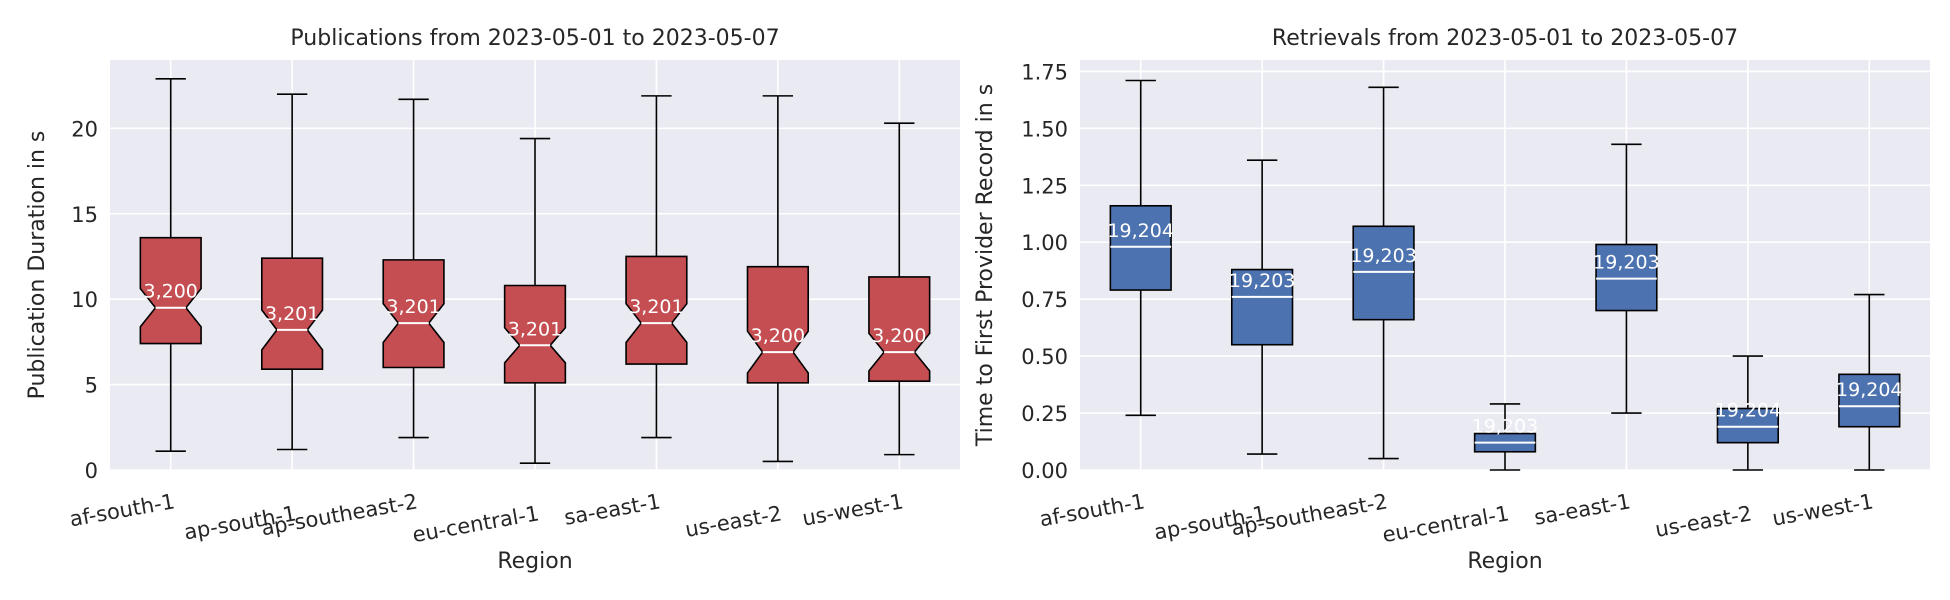 This screenshot has height=600, width=1950. What do you see at coordinates (84, 215) in the screenshot?
I see `y-tick-label: 15` at bounding box center [84, 215].